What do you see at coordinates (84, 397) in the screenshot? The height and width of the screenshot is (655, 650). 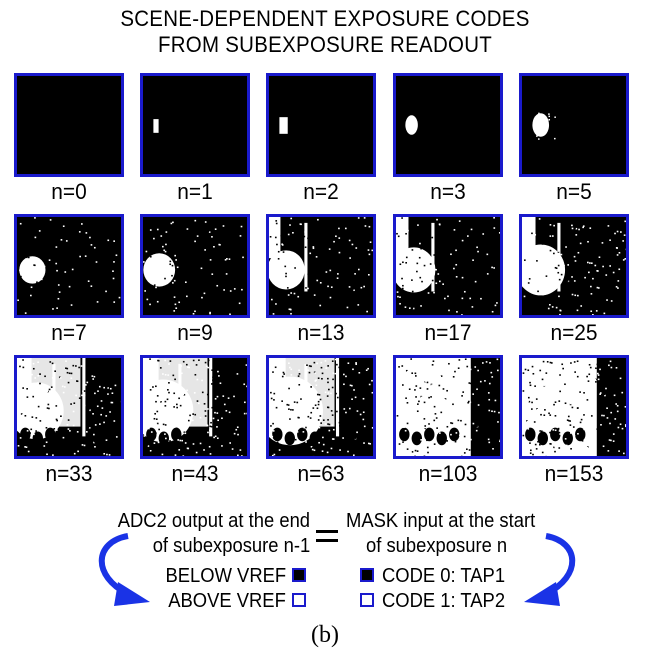 I see `door-edge` at bounding box center [84, 397].